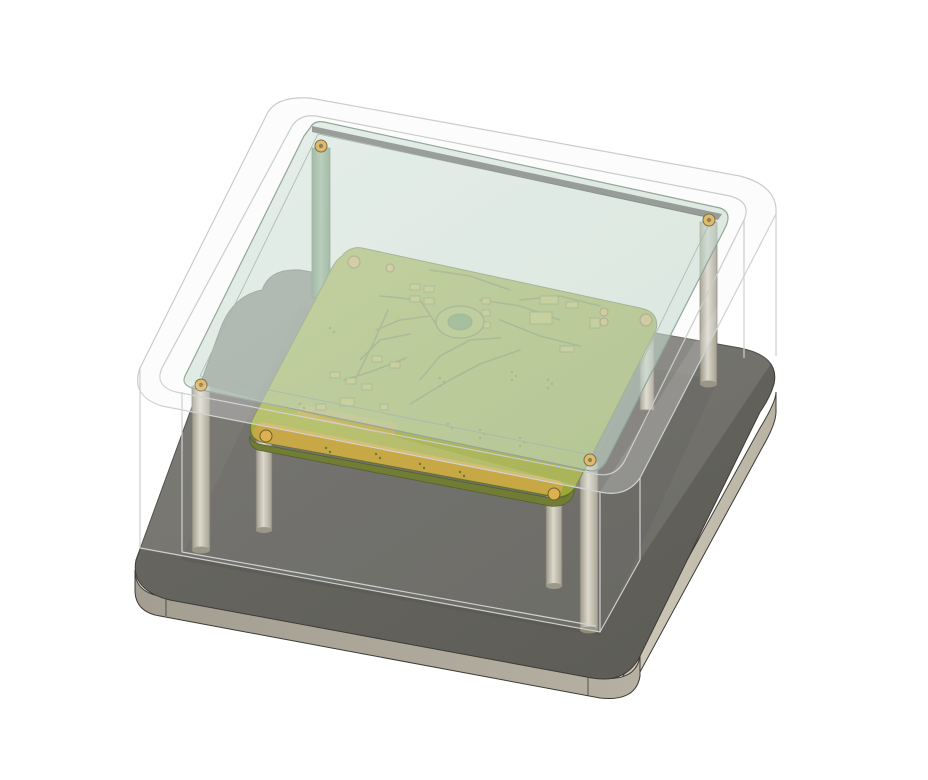 The width and height of the screenshot is (928, 780). I want to click on base-plate-front-face, so click(387, 634).